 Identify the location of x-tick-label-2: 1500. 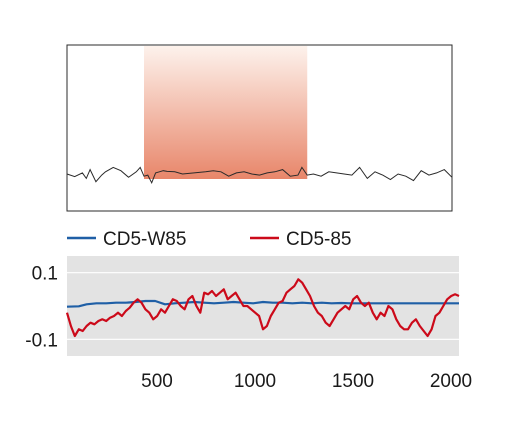
(353, 381).